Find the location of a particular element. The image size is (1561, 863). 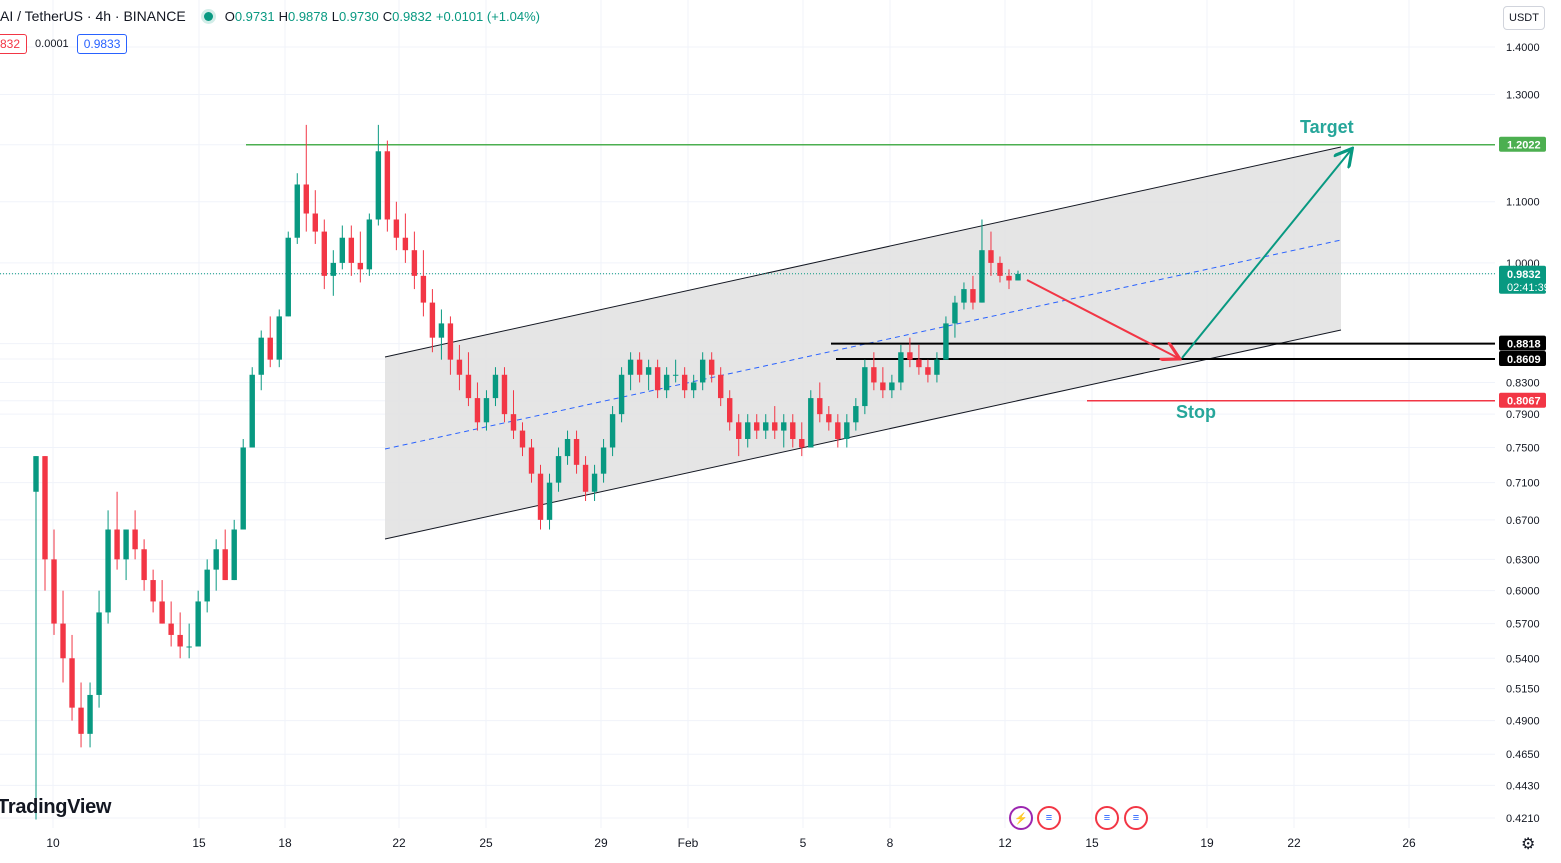

lightning-event-icon: ⚡ is located at coordinates (1021, 818).